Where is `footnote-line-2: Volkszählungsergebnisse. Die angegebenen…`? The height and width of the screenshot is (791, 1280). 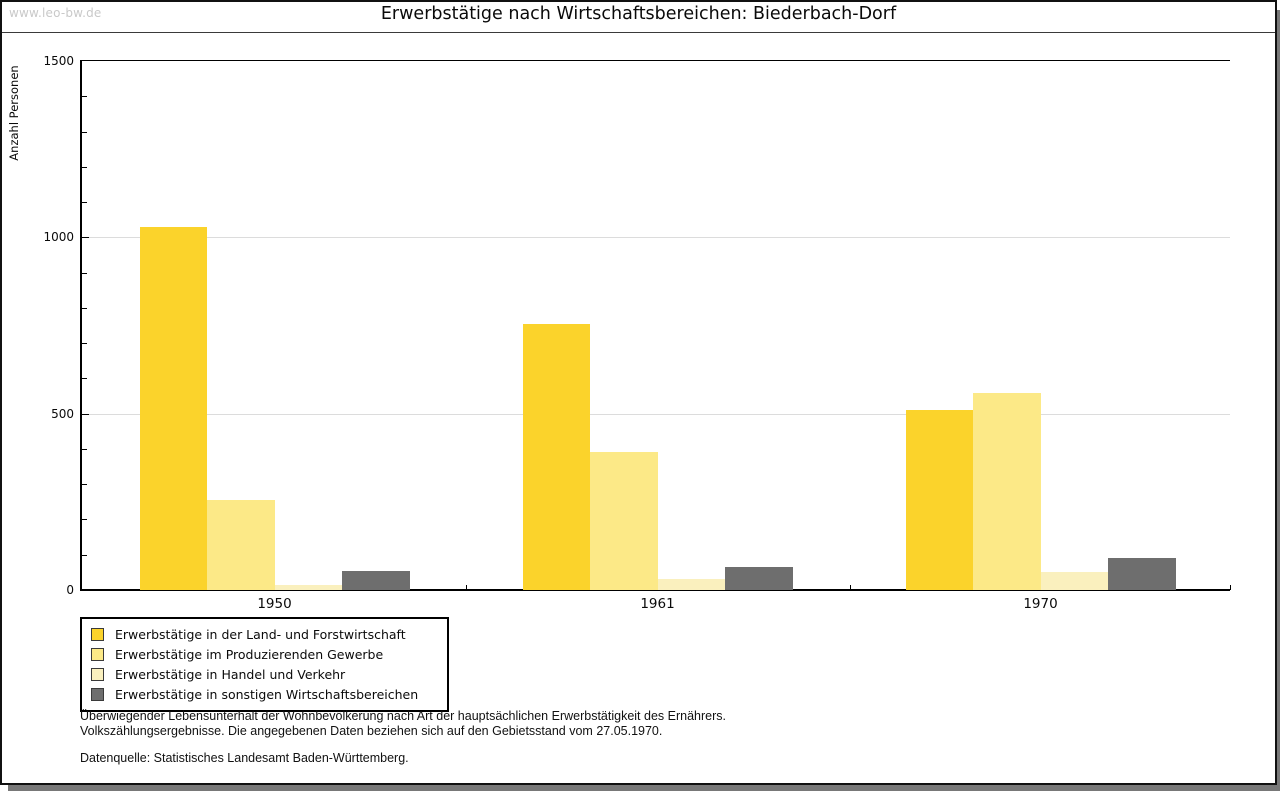 footnote-line-2: Volkszählungsergebnisse. Die angegebenen… is located at coordinates (371, 730).